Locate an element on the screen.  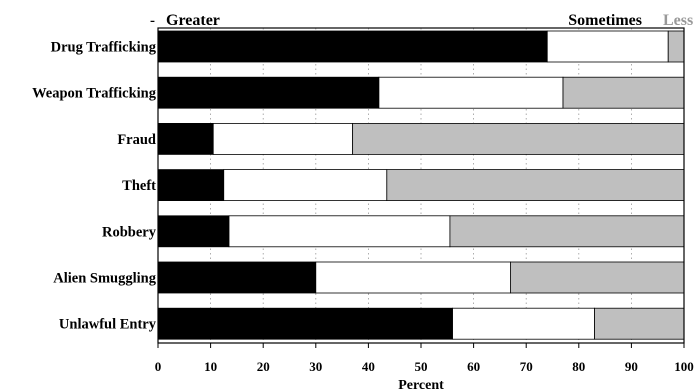
x-tick-label: 60 is located at coordinates (473, 366).